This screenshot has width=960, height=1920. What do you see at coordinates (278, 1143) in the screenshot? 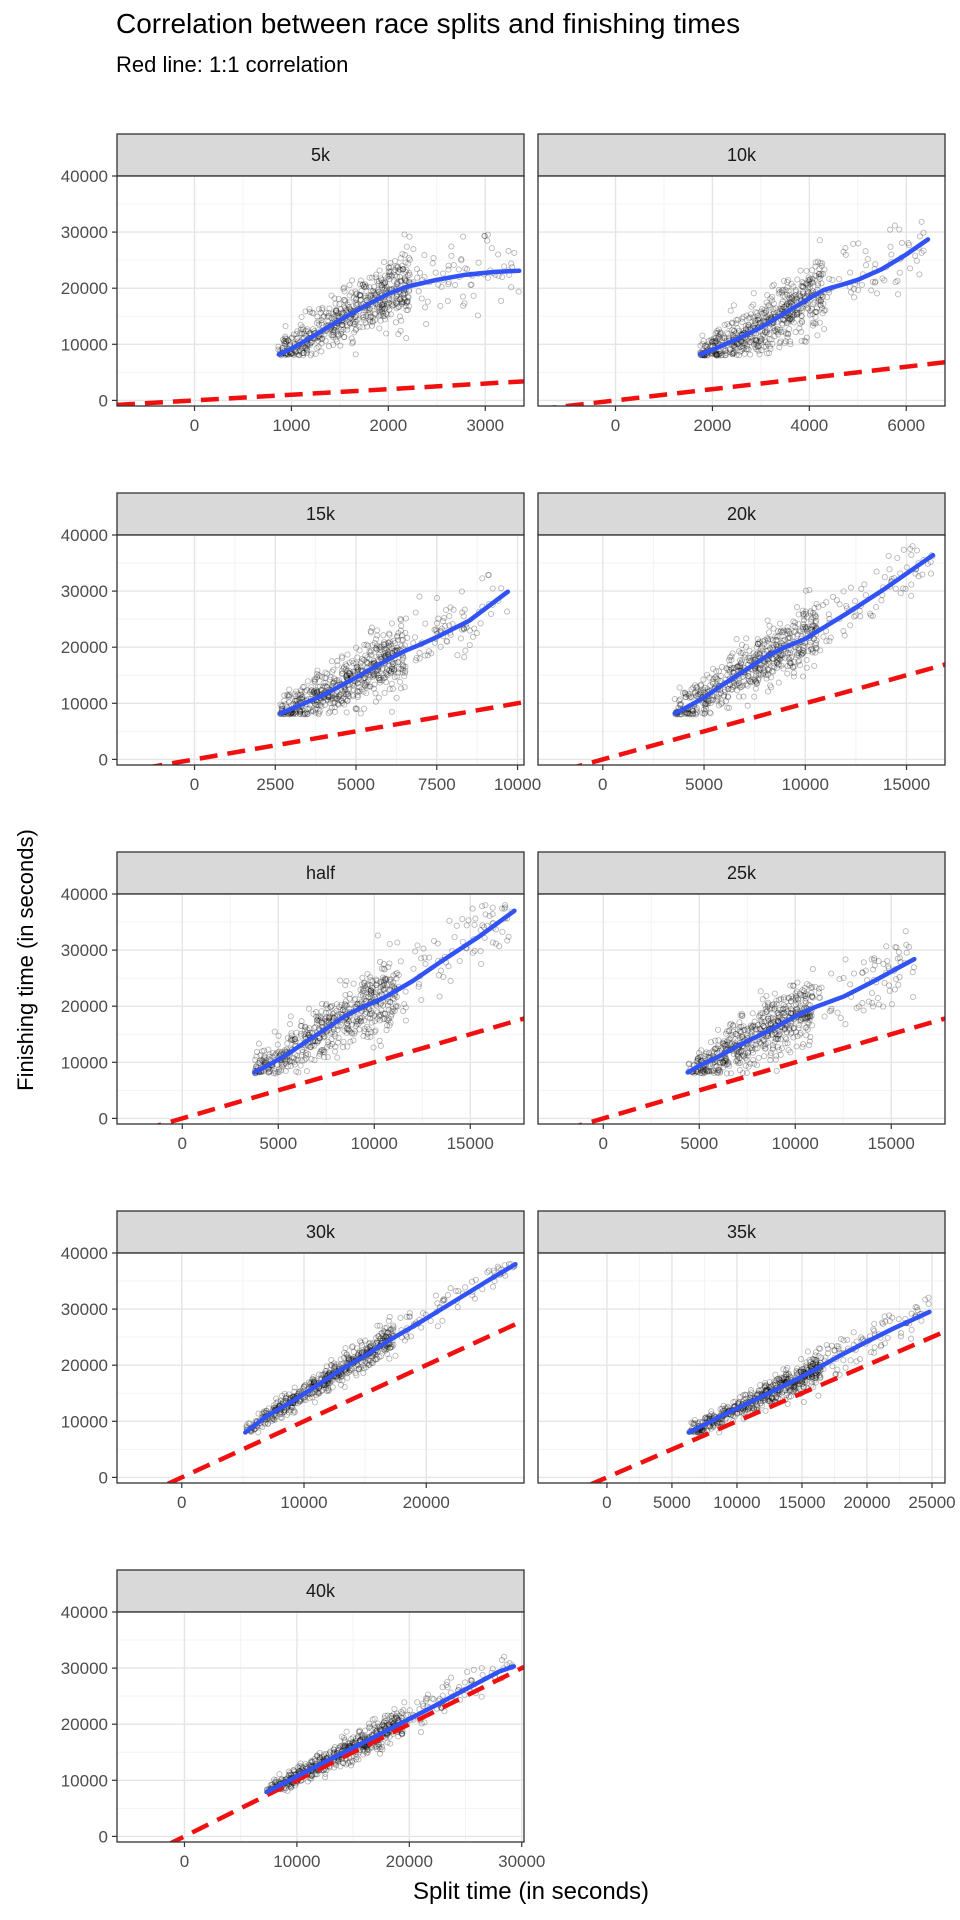
I see `x-tick-label: 5000` at bounding box center [278, 1143].